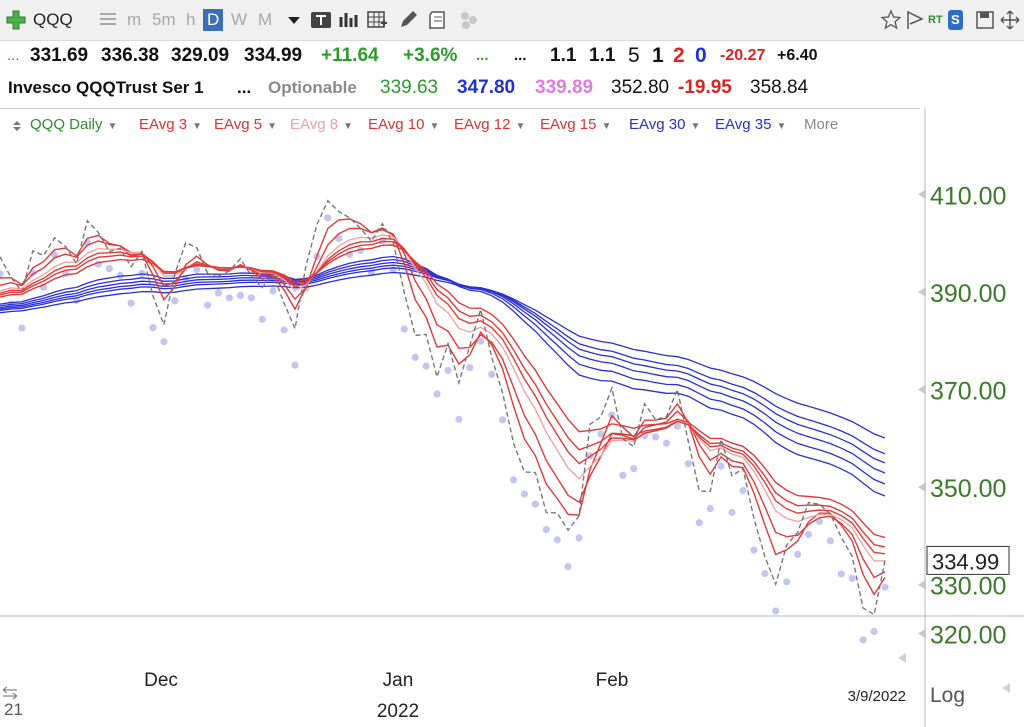 The height and width of the screenshot is (727, 1024). I want to click on legend-eavg-35: EAvg 35 ▼, so click(751, 124).